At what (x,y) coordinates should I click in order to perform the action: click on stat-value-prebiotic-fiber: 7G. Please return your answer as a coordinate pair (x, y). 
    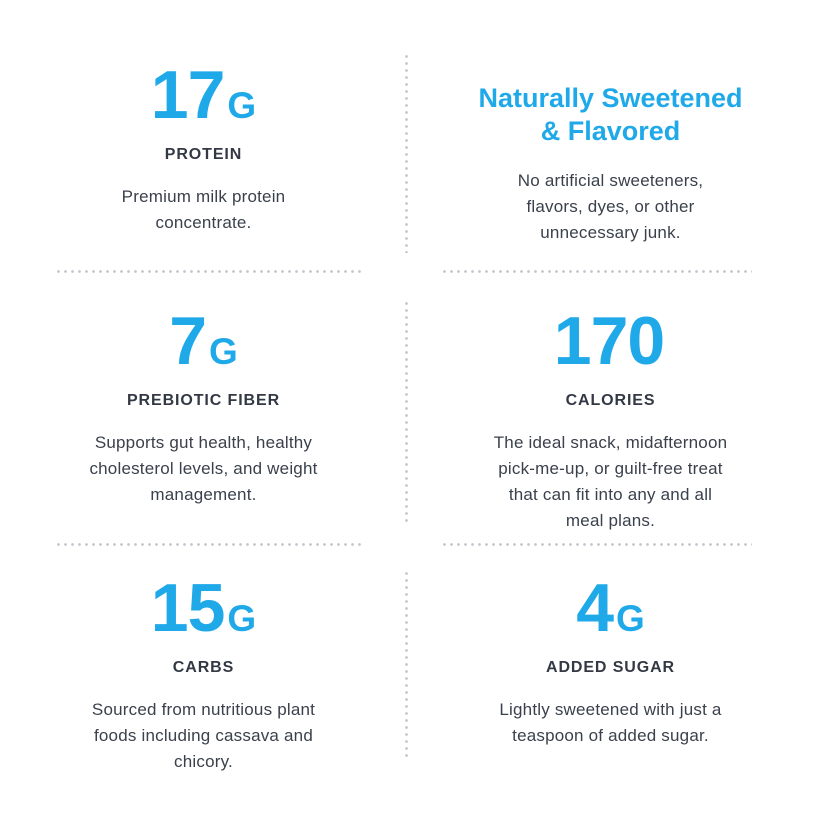
    Looking at the image, I should click on (203, 346).